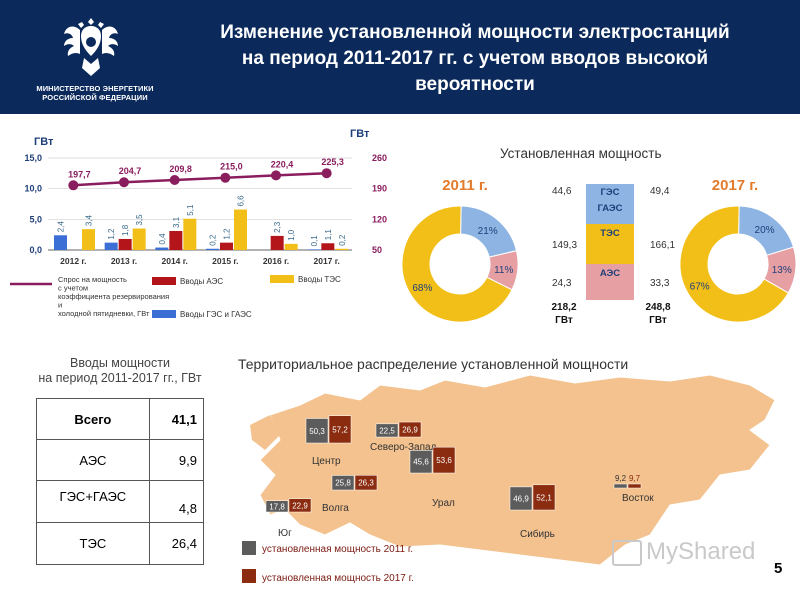  Describe the element at coordinates (124, 261) in the screenshot. I see `x-tick-label: 2013 г.` at that location.